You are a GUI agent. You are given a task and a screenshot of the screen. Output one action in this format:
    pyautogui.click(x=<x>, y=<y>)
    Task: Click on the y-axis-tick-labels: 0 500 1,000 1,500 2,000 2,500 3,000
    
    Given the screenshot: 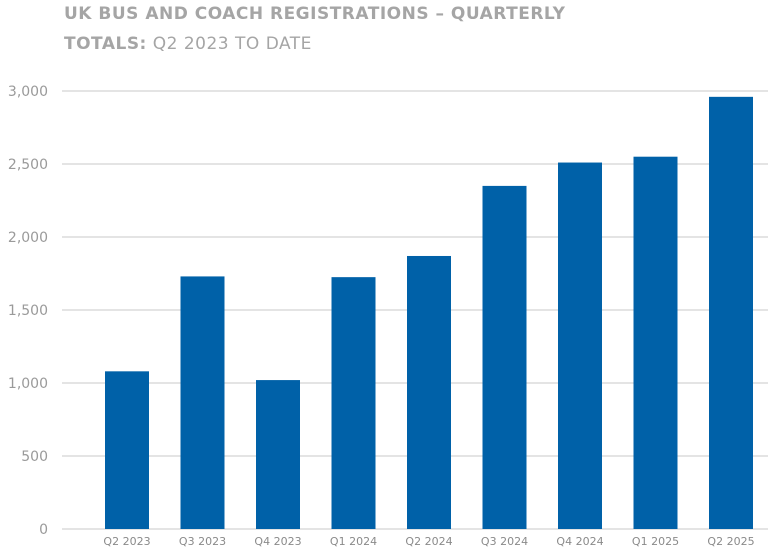 What is the action you would take?
    pyautogui.click(x=28, y=311)
    